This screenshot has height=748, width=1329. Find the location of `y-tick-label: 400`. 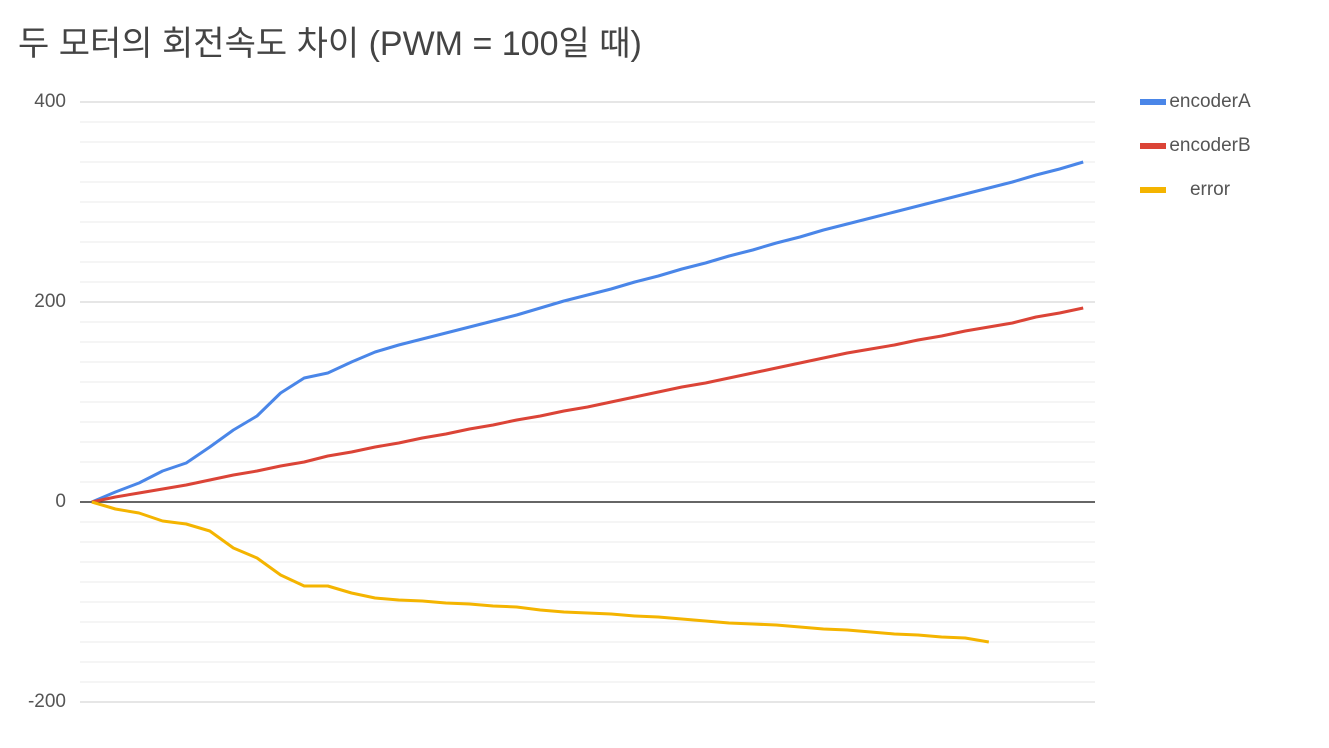

y-tick-label: 400 is located at coordinates (50, 101).